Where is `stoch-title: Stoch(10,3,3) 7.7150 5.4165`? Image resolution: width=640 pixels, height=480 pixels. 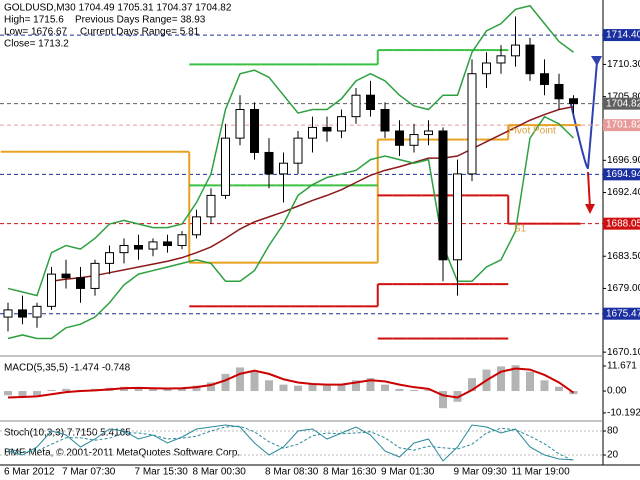 stoch-title: Stoch(10,3,3) 7.7150 5.4165 is located at coordinates (67, 433).